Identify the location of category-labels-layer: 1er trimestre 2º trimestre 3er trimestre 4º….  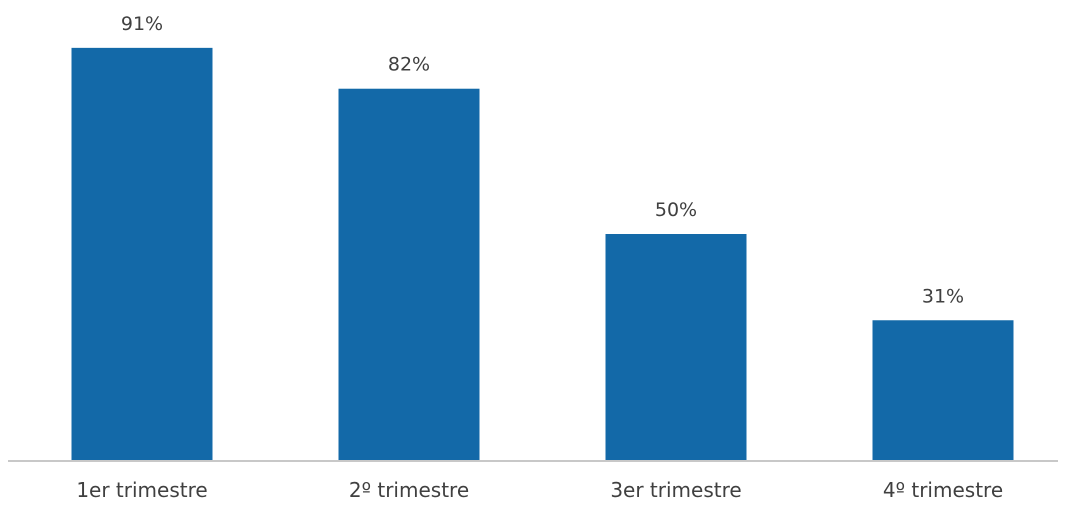
(539, 490).